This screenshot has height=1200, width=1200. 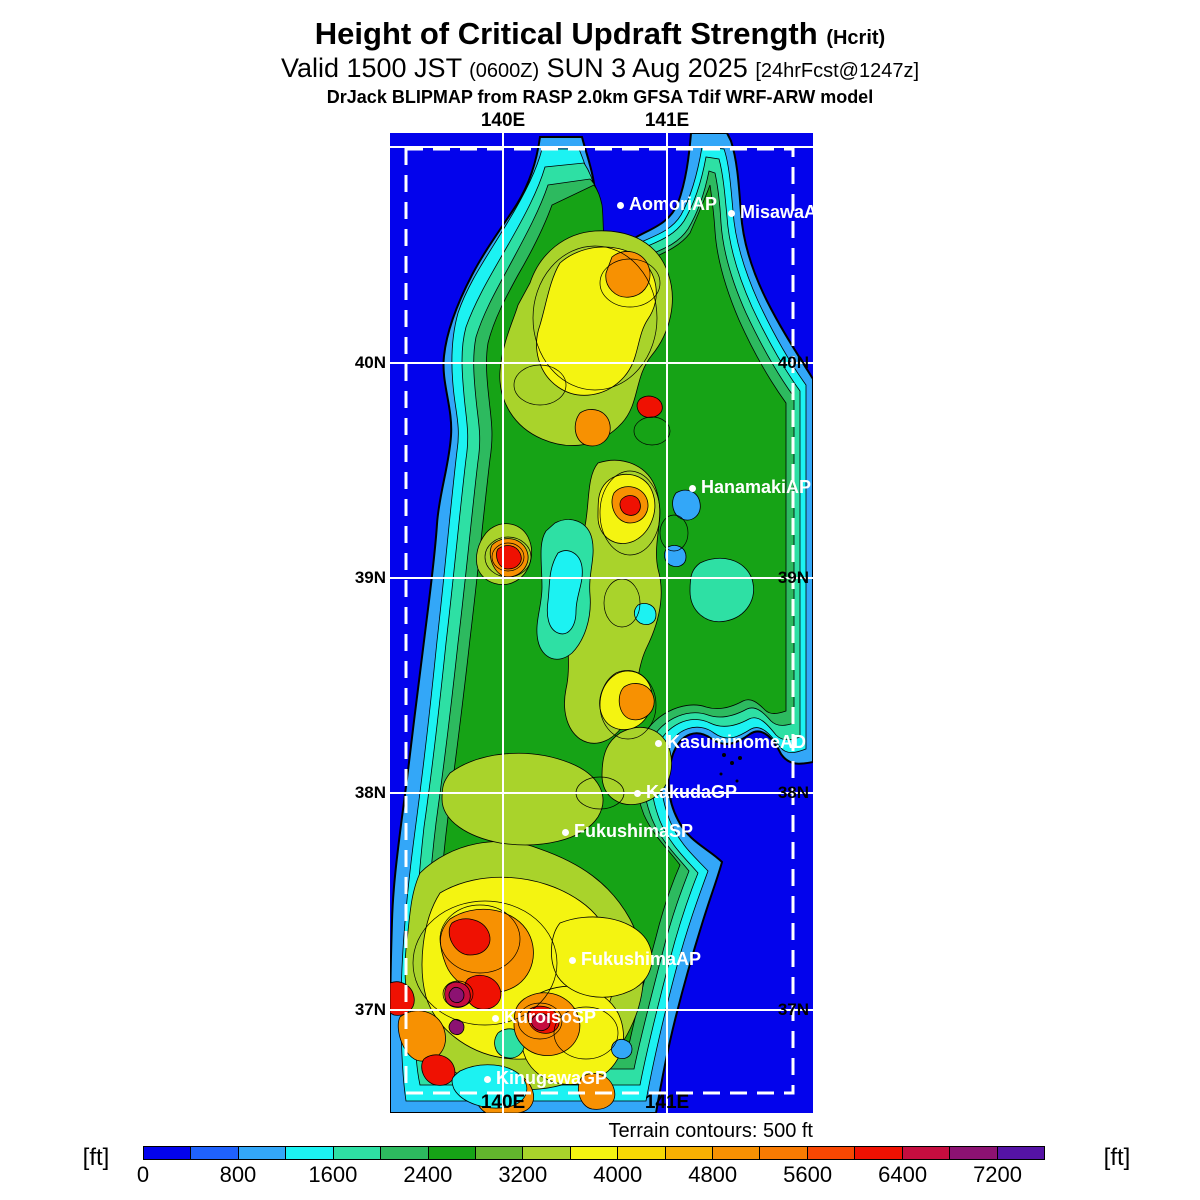 I want to click on lat-label-left-39N: 39N, so click(x=370, y=577).